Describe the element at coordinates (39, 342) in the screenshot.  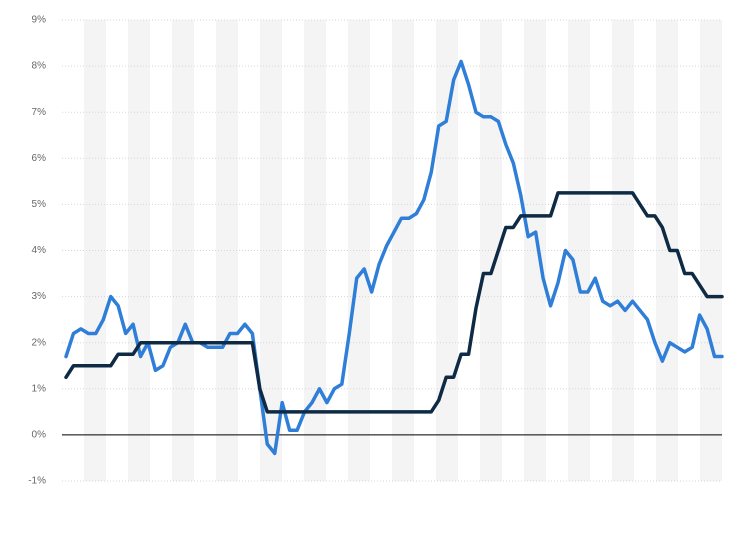
I see `y-tick-label: 2%` at that location.